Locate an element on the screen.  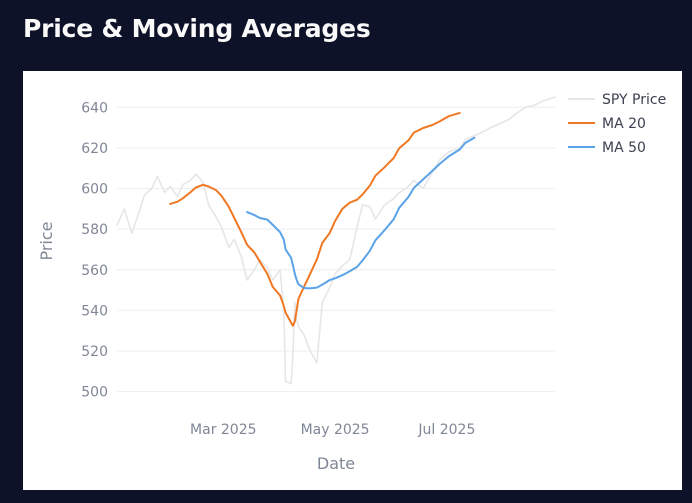
y-tick-label: 520 is located at coordinates (94, 352).